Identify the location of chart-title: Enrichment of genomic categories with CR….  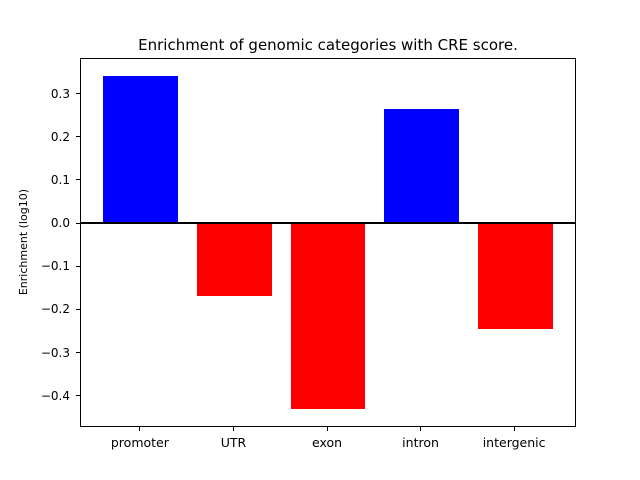
(328, 45).